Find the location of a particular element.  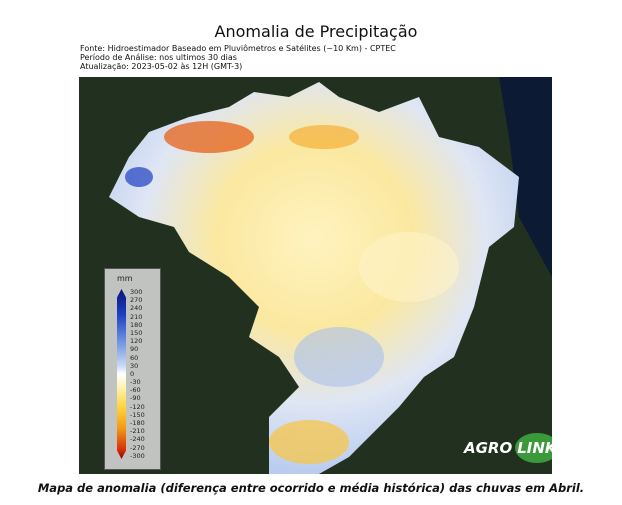

legend-tick-label: -90 is located at coordinates (135, 398).